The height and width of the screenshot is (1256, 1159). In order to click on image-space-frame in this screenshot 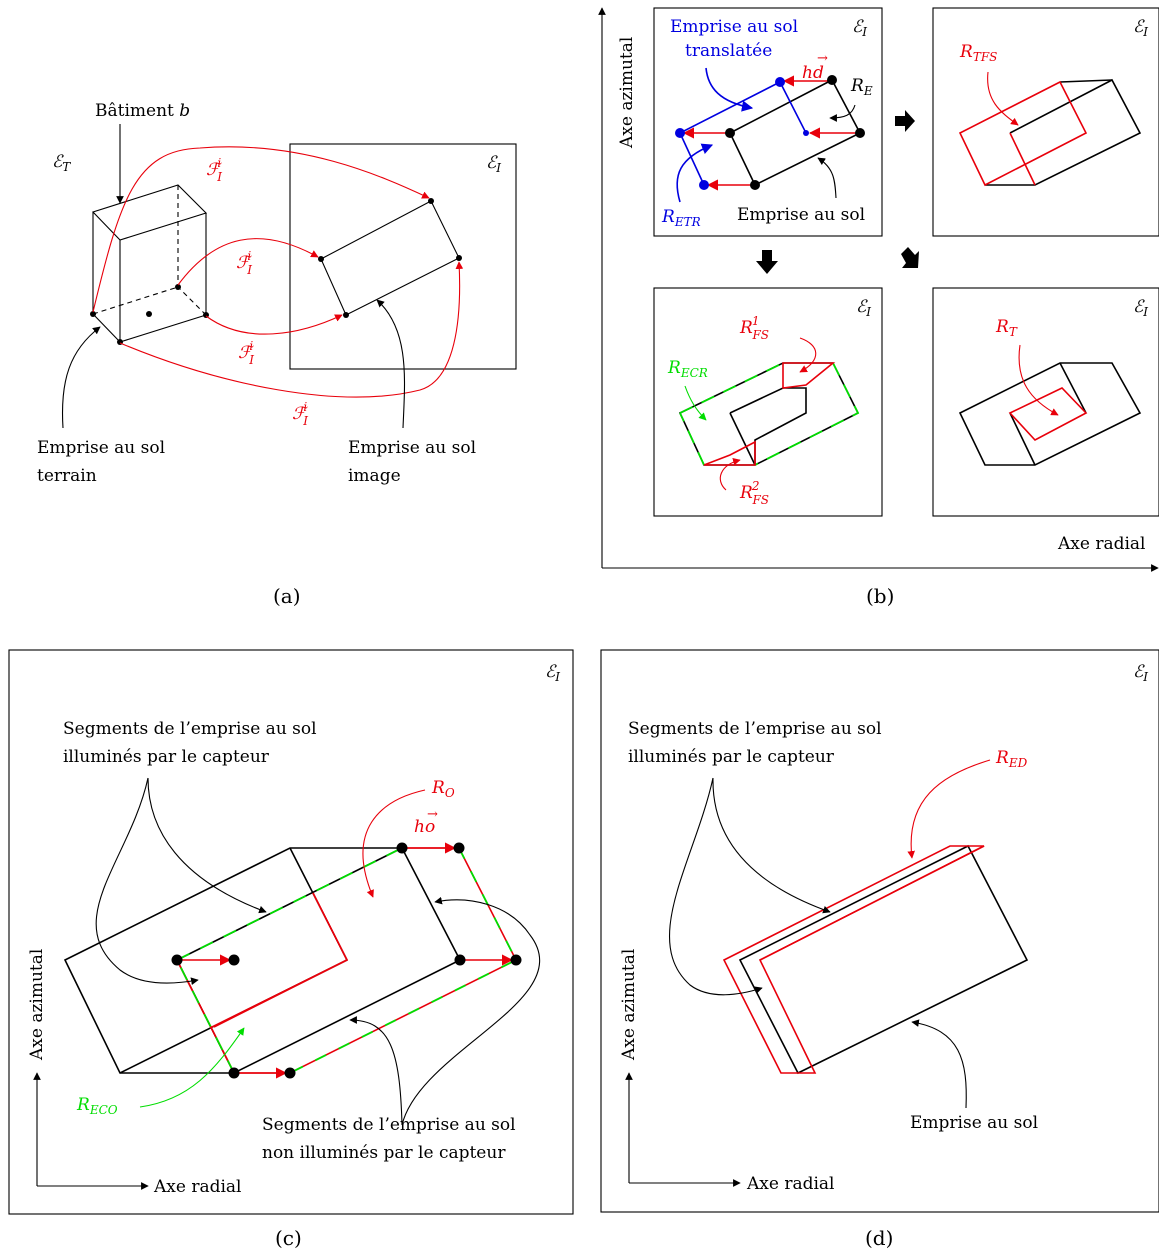, I will do `click(403, 256)`.